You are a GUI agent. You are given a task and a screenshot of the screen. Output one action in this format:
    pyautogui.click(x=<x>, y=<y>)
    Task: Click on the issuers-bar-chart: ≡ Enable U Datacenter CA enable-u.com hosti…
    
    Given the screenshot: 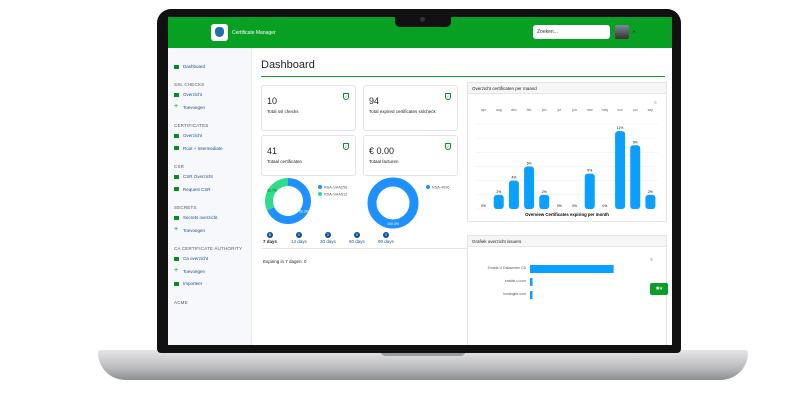 What is the action you would take?
    pyautogui.click(x=570, y=278)
    